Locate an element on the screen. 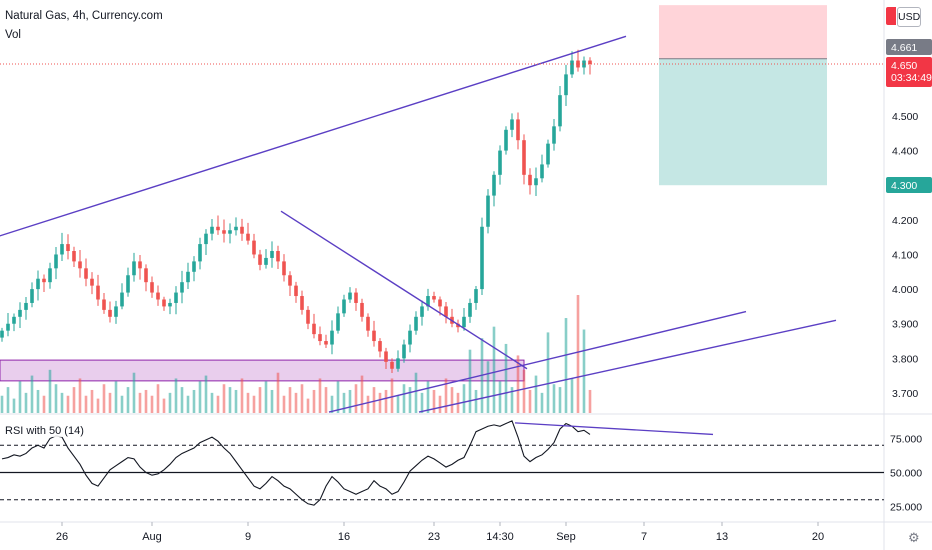 This screenshot has height=550, width=932. price-tick-label: 4.500 is located at coordinates (905, 117).